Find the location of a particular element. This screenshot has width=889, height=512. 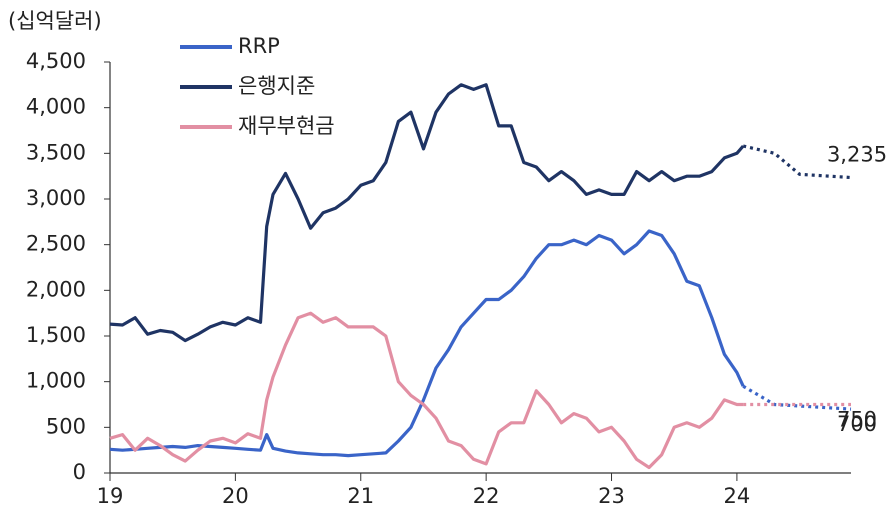

y-tick-label: 2,500 is located at coordinates (56, 244).